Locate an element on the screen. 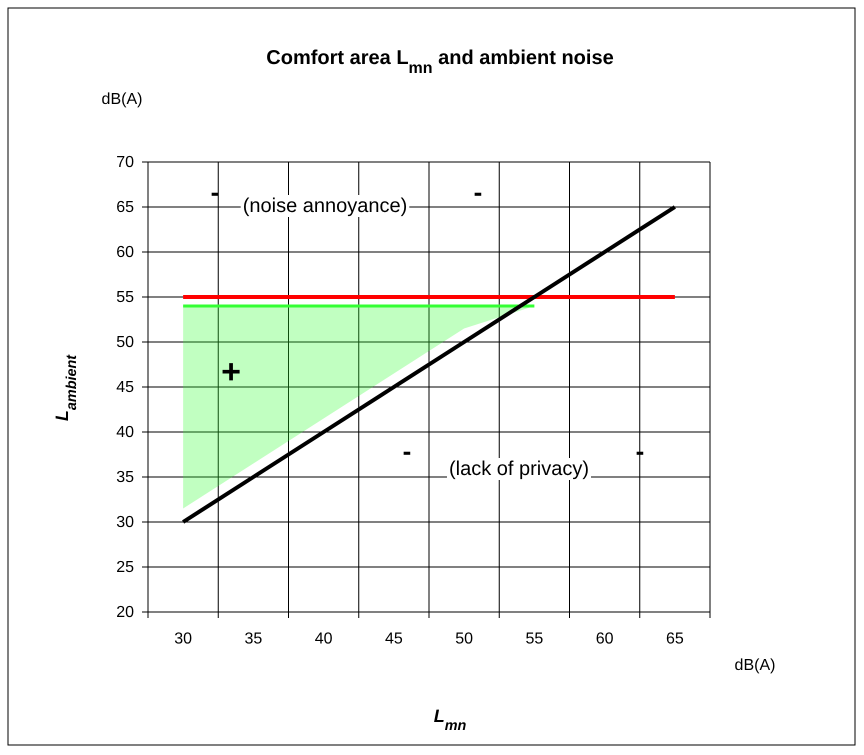 The width and height of the screenshot is (864, 755). y-tick-label: 65 is located at coordinates (125, 207).